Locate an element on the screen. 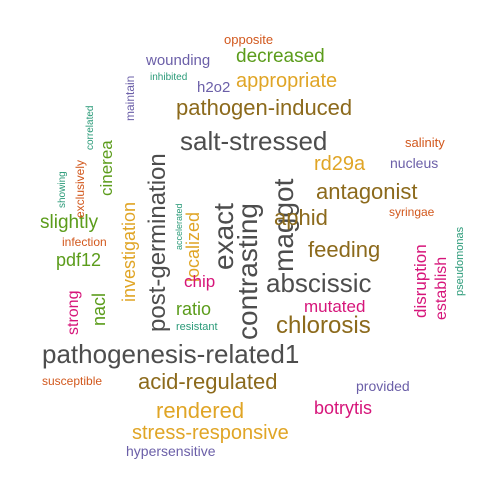 Image resolution: width=500 pixels, height=500 pixels. cloud-word-botrytis: botrytis is located at coordinates (343, 408).